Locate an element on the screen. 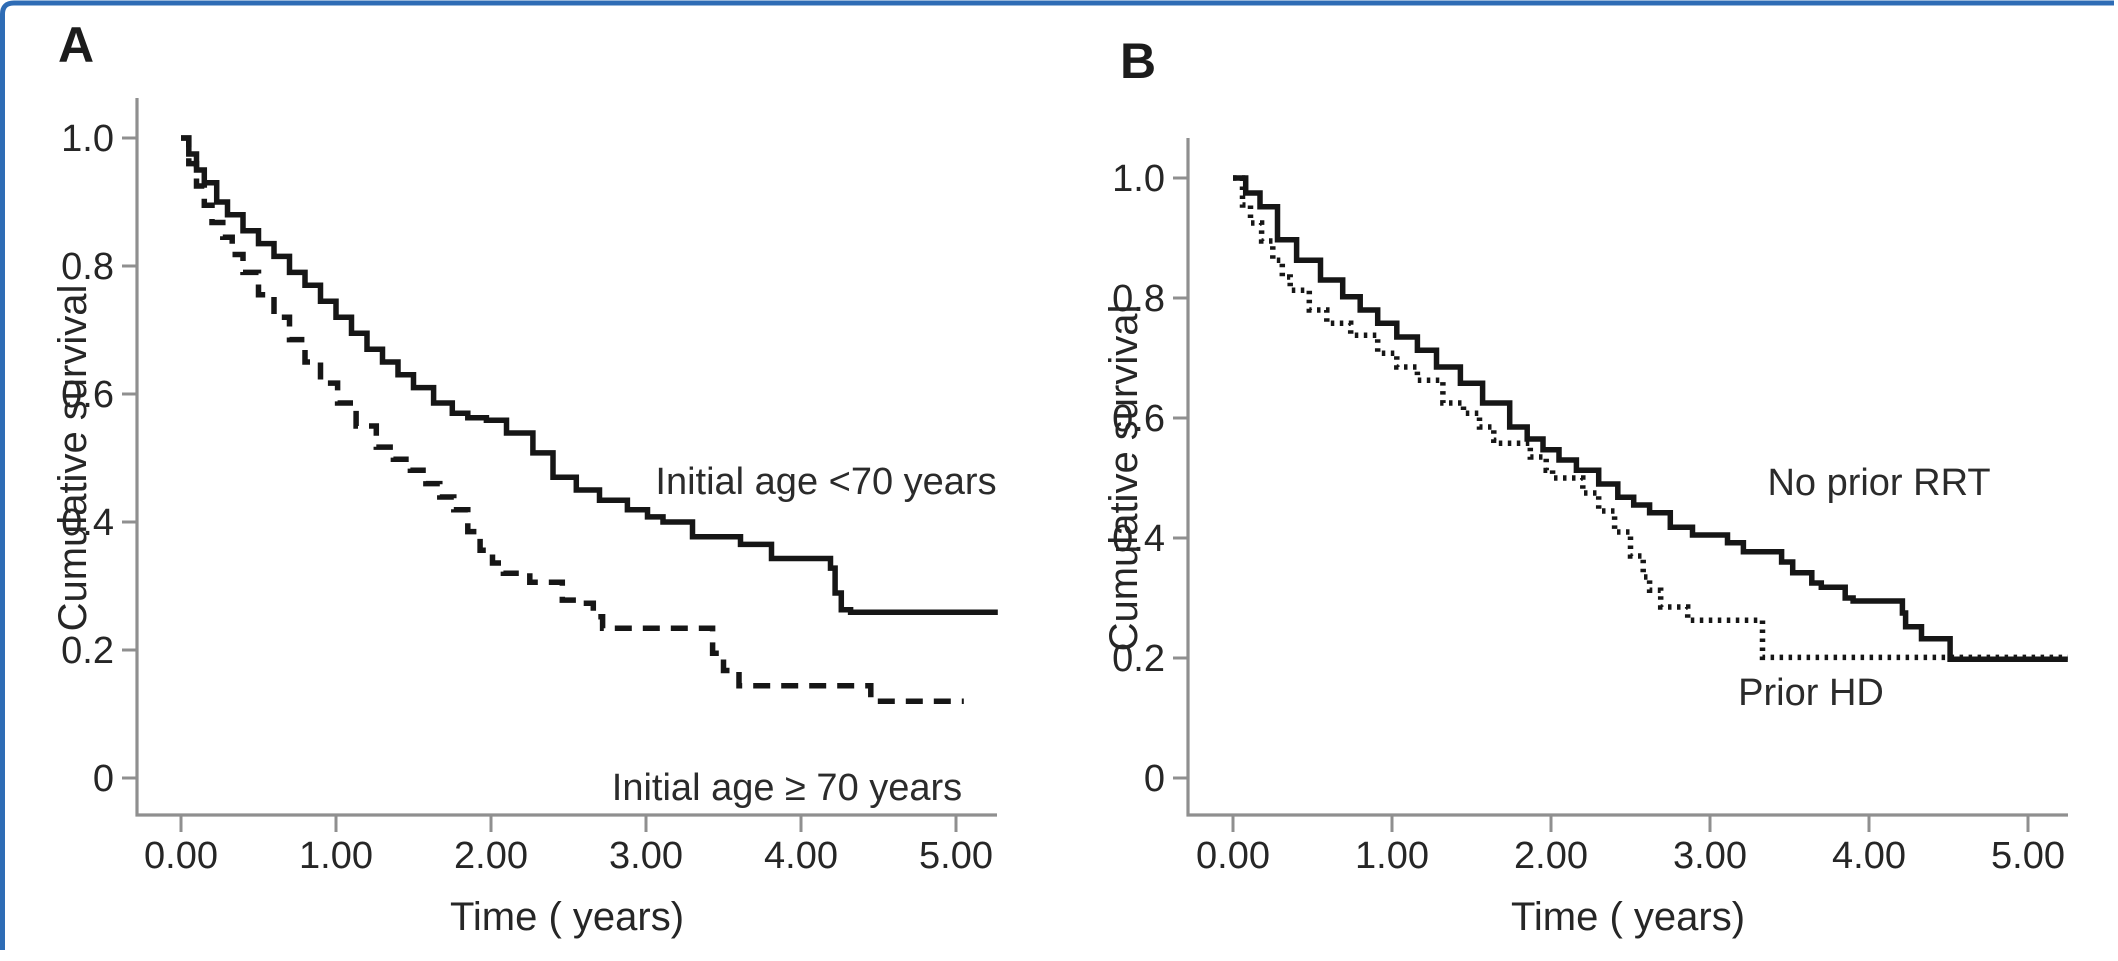 Image resolution: width=2118 pixels, height=961 pixels. panel-letter: A is located at coordinates (76, 45).